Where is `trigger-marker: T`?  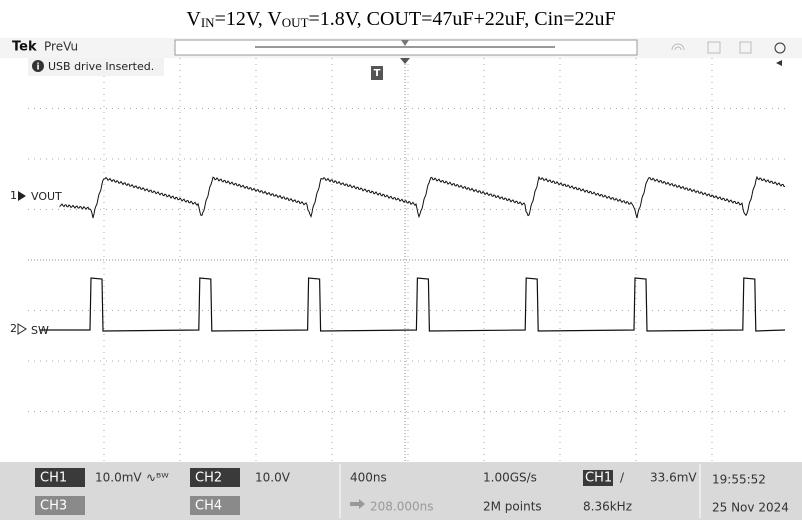
trigger-marker: T is located at coordinates (377, 73).